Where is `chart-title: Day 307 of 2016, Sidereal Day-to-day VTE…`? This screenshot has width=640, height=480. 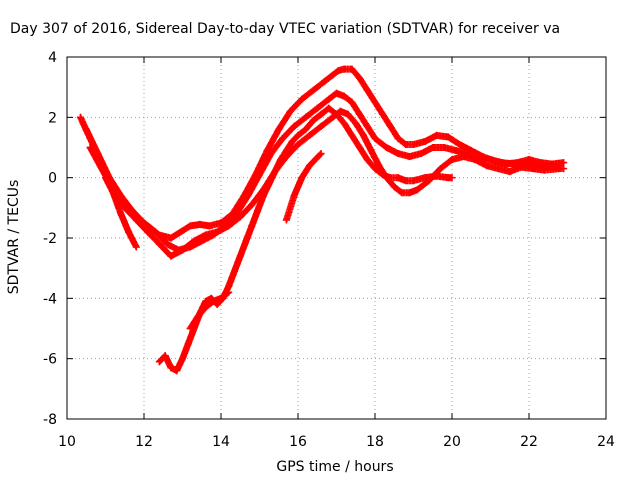 chart-title: Day 307 of 2016, Sidereal Day-to-day VTE… is located at coordinates (285, 29).